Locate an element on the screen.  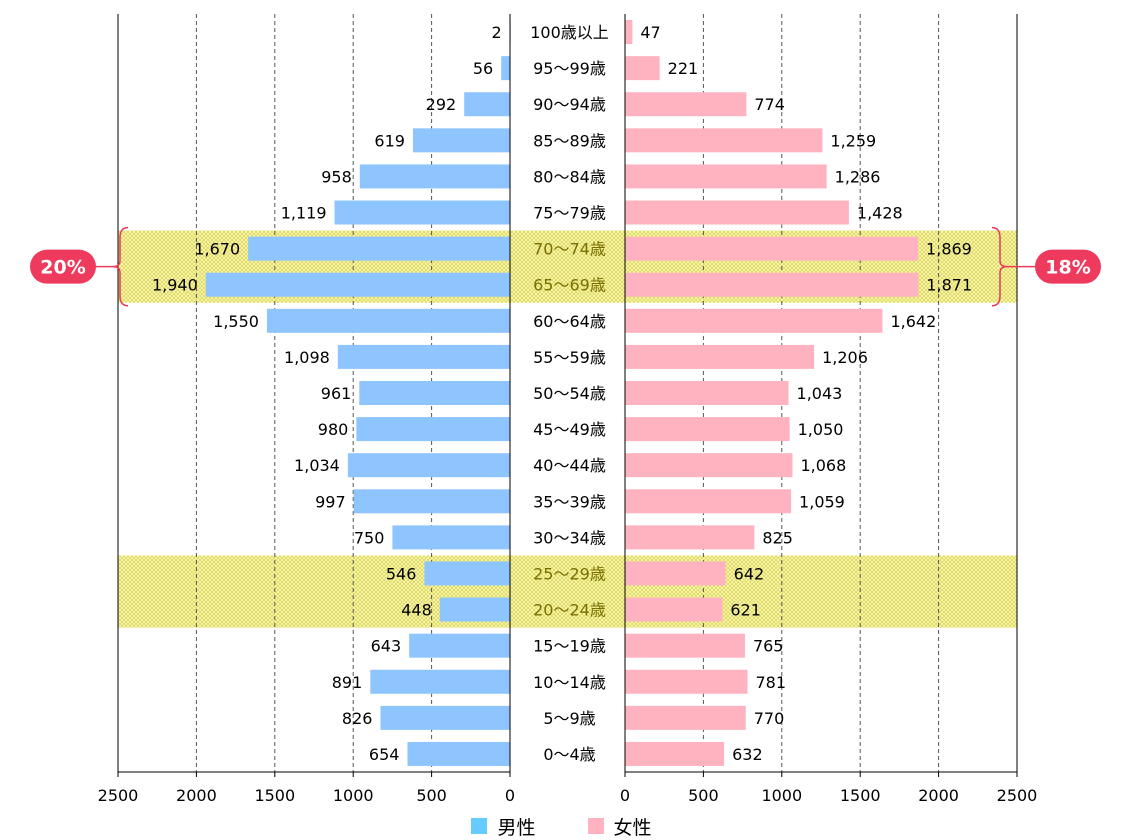
value-label-male-14: 997 is located at coordinates (330, 501).